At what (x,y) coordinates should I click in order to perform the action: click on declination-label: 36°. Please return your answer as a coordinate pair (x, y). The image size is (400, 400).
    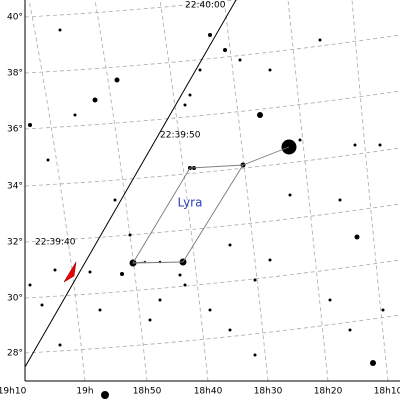
    Looking at the image, I should click on (15, 130).